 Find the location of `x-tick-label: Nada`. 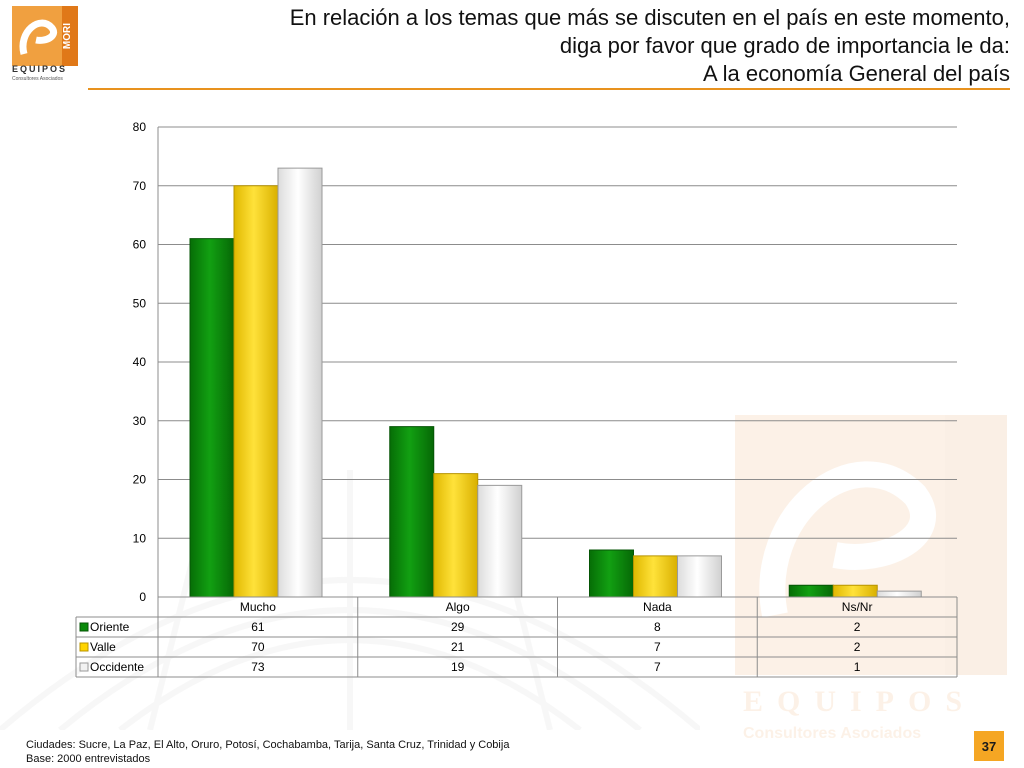

x-tick-label: Nada is located at coordinates (657, 607).